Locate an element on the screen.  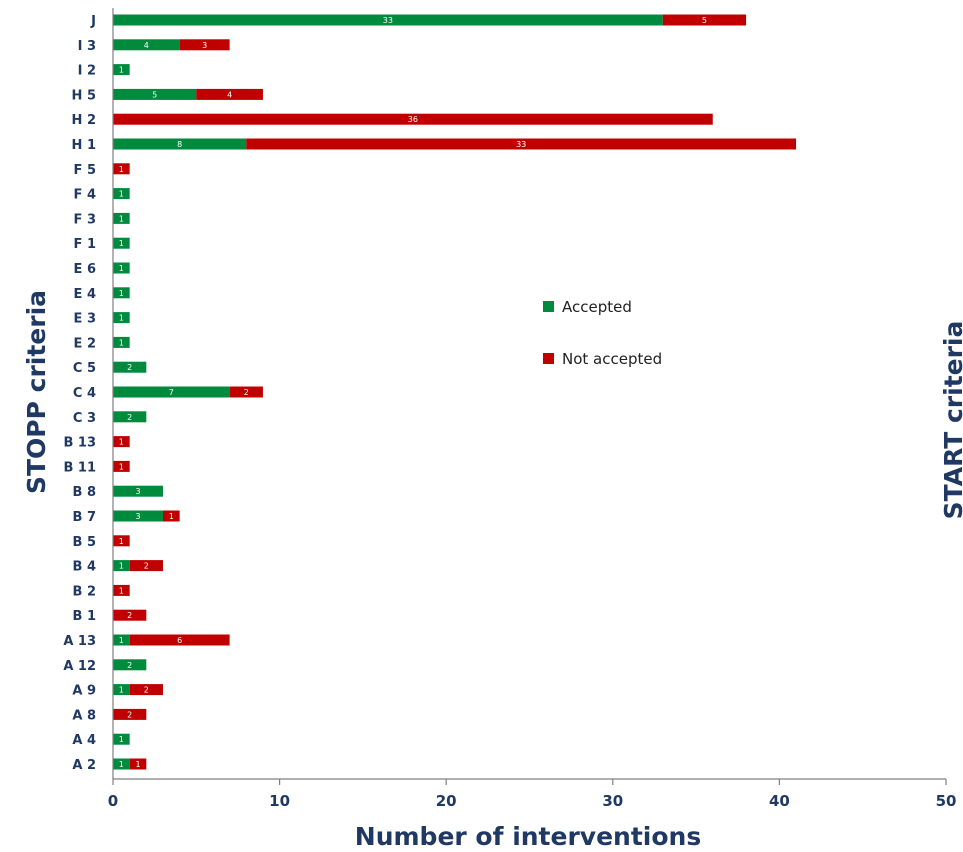
legend-swatch-not-accepted is located at coordinates (548, 358).